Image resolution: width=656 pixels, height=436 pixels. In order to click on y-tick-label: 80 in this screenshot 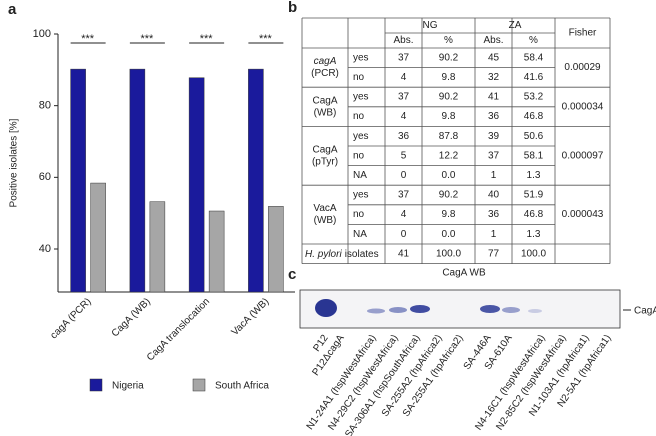, I will do `click(45, 106)`.